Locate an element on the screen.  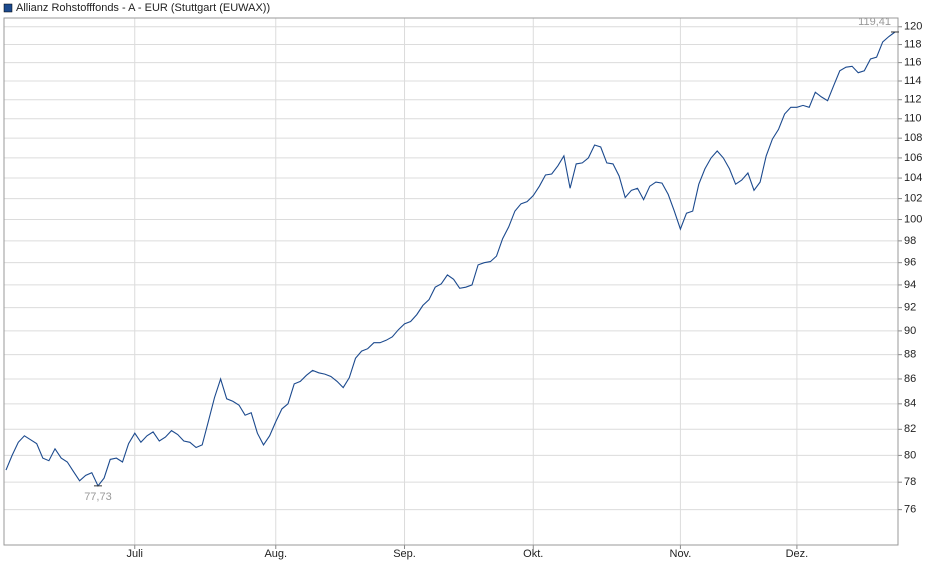
y-tick-label: 106 is located at coordinates (913, 158).